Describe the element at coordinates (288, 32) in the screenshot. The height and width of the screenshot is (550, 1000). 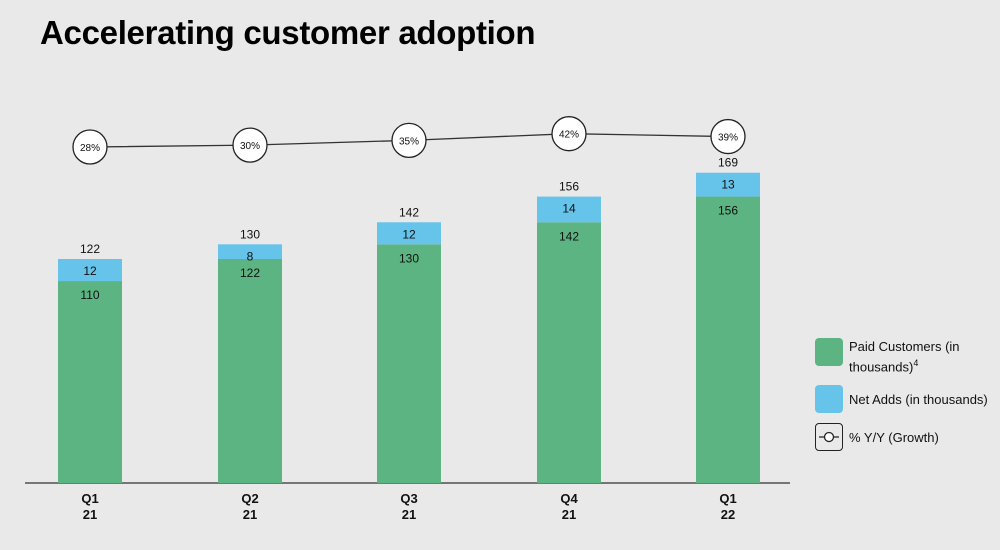
I see `page-title: Accelerating customer adoption` at that location.